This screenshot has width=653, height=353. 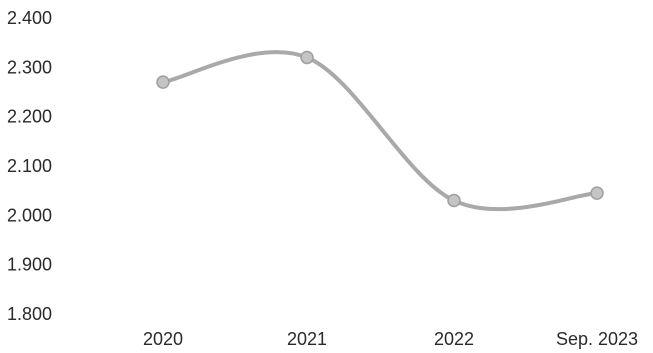 I want to click on y-tick-label: 2.000, so click(x=29, y=215).